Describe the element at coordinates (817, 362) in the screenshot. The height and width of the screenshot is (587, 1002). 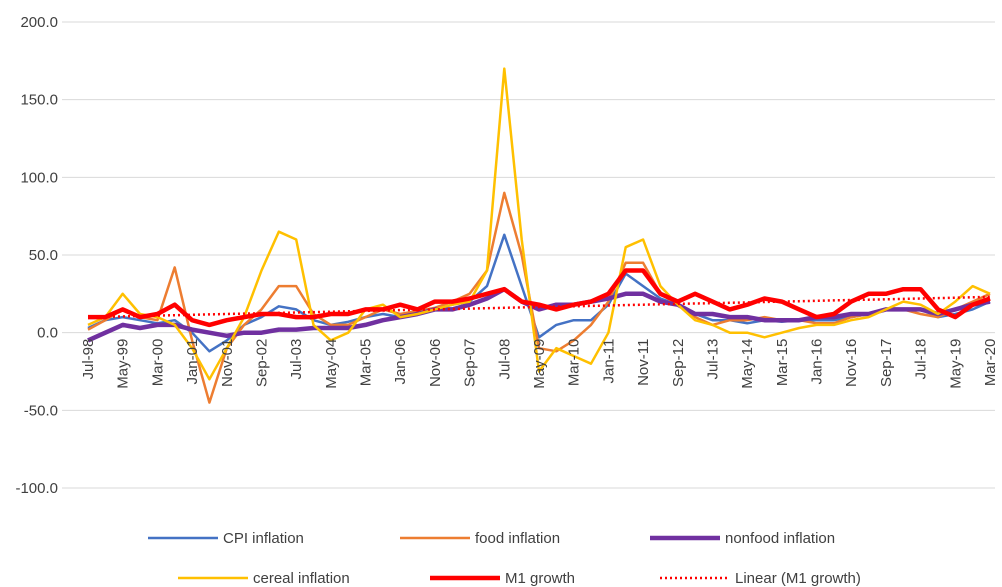
I see `x-tick-label: Jan-16` at that location.